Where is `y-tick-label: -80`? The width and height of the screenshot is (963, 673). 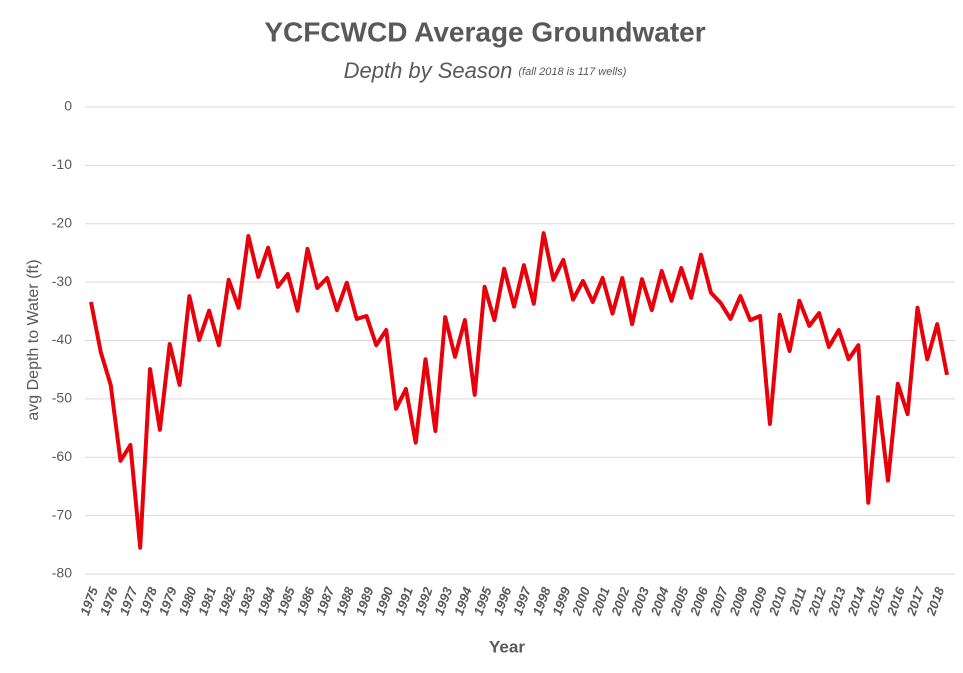
y-tick-label: -80 is located at coordinates (62, 573).